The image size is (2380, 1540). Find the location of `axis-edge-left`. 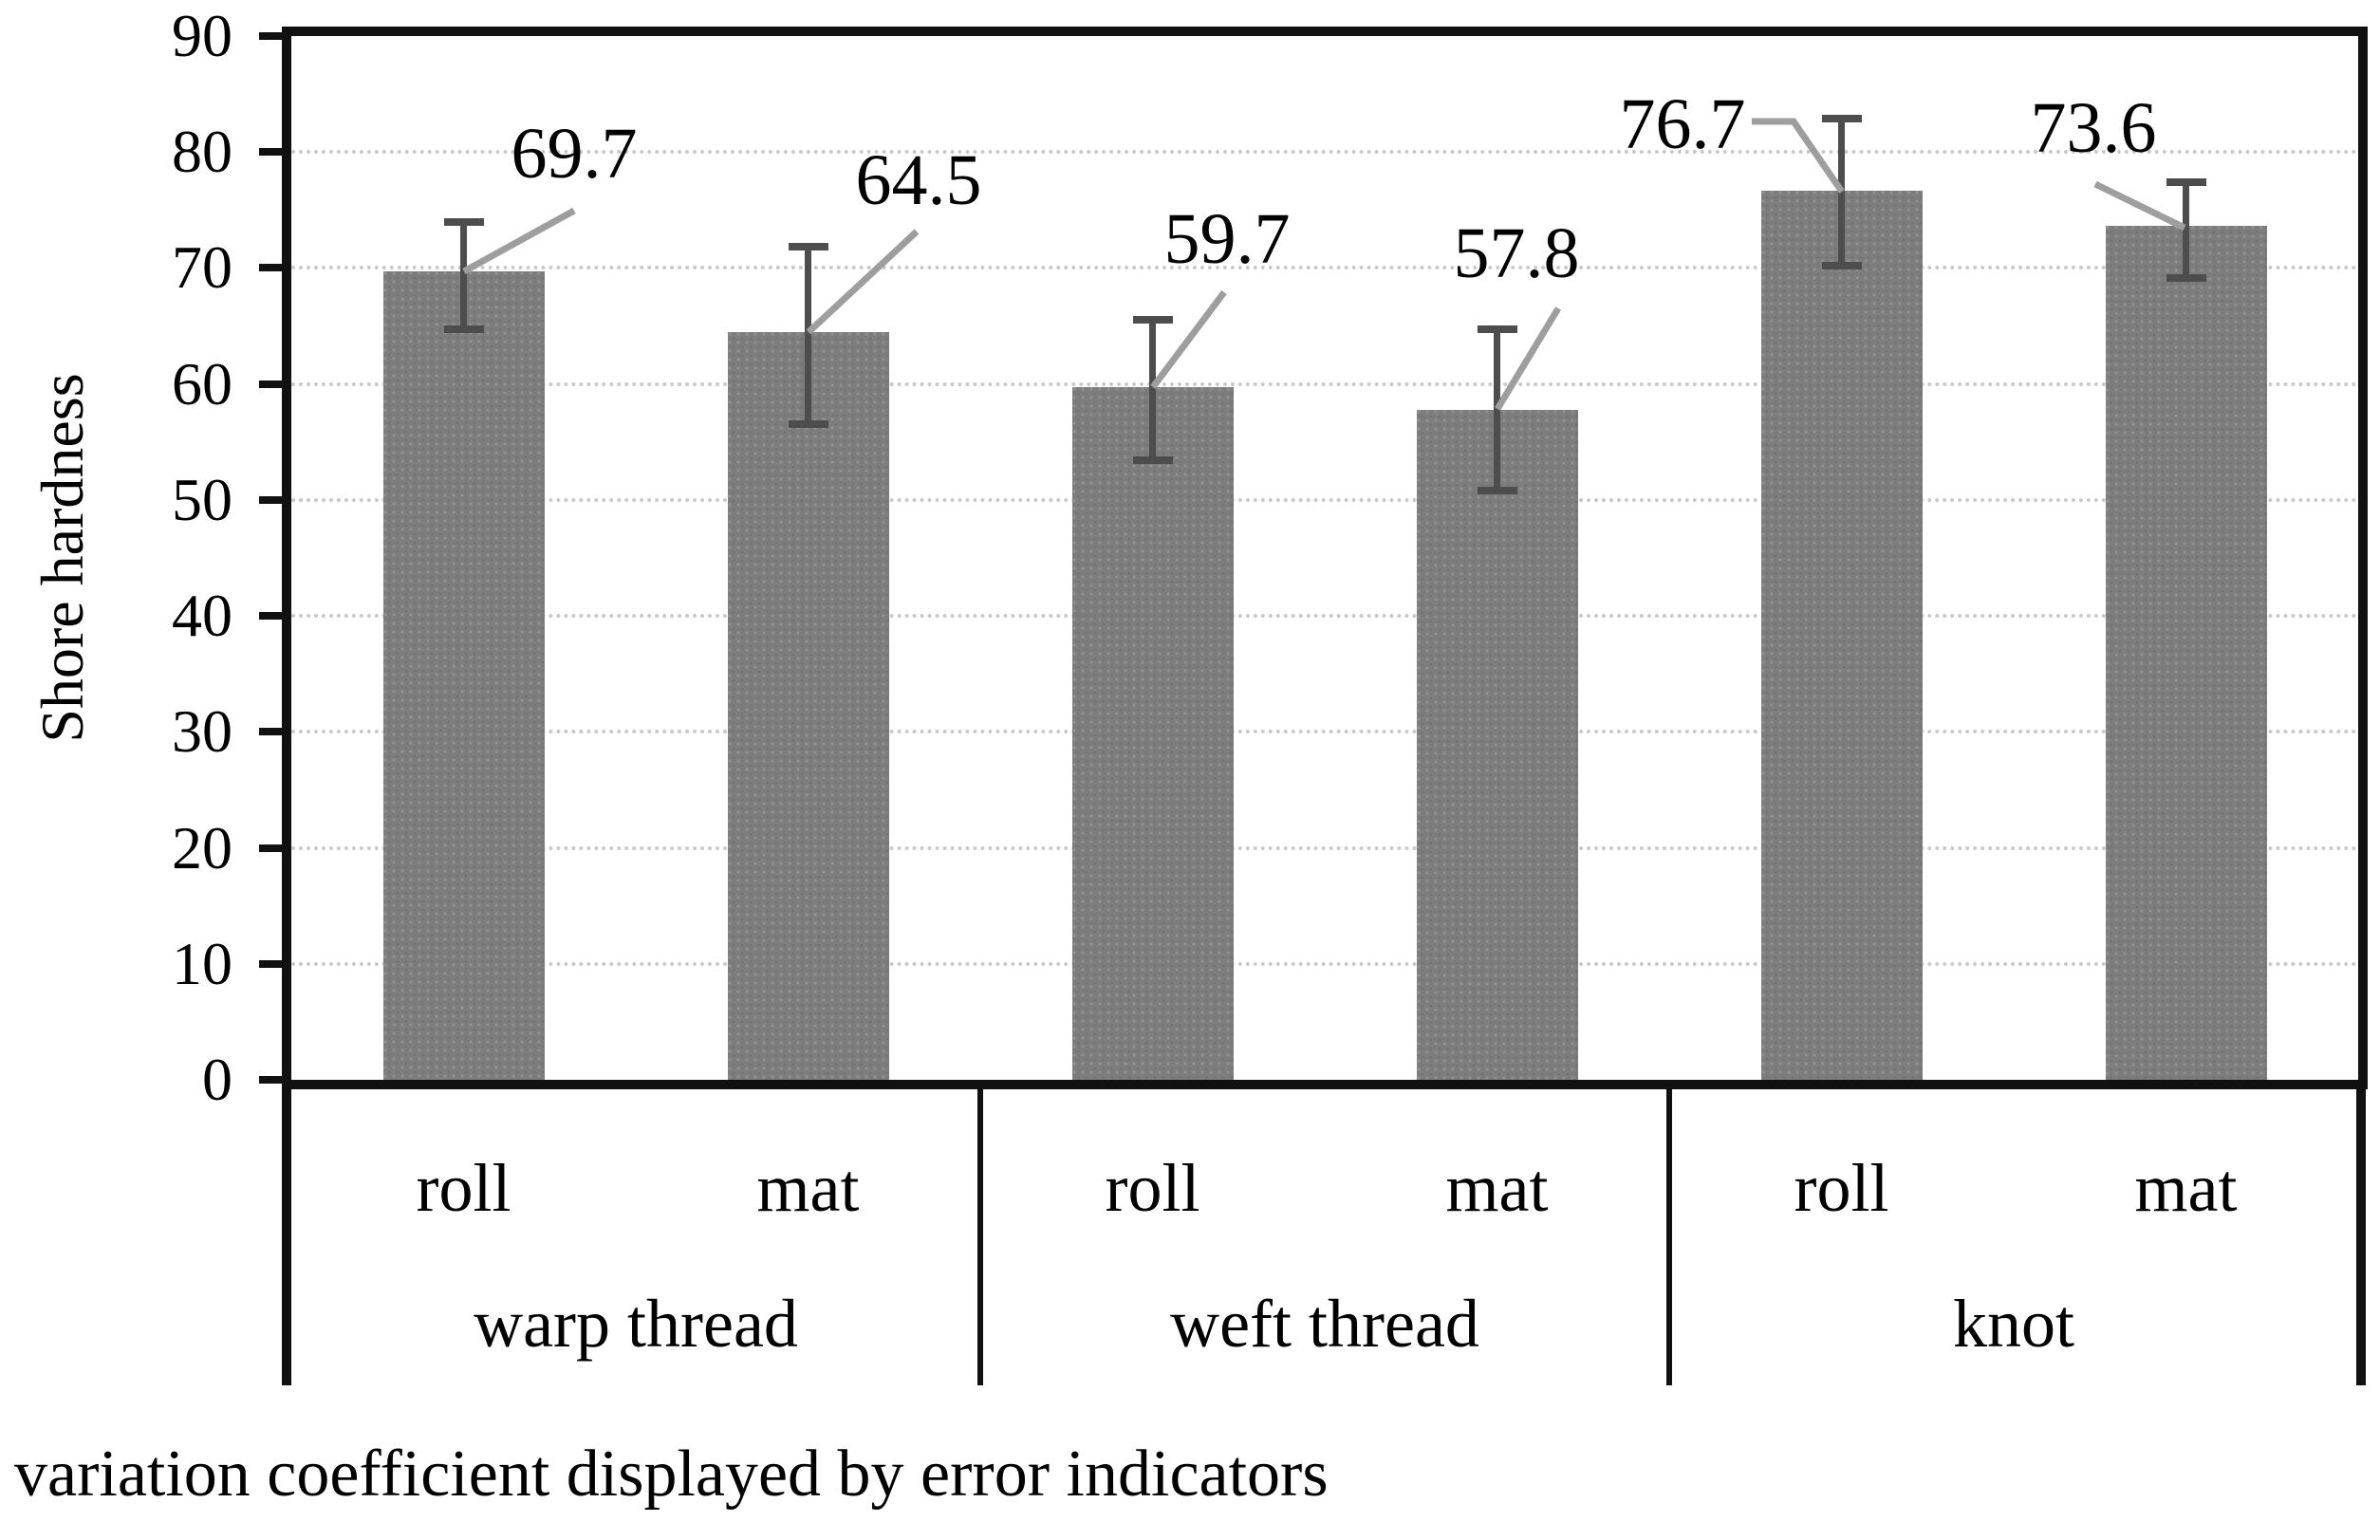

axis-edge-left is located at coordinates (286, 1237).